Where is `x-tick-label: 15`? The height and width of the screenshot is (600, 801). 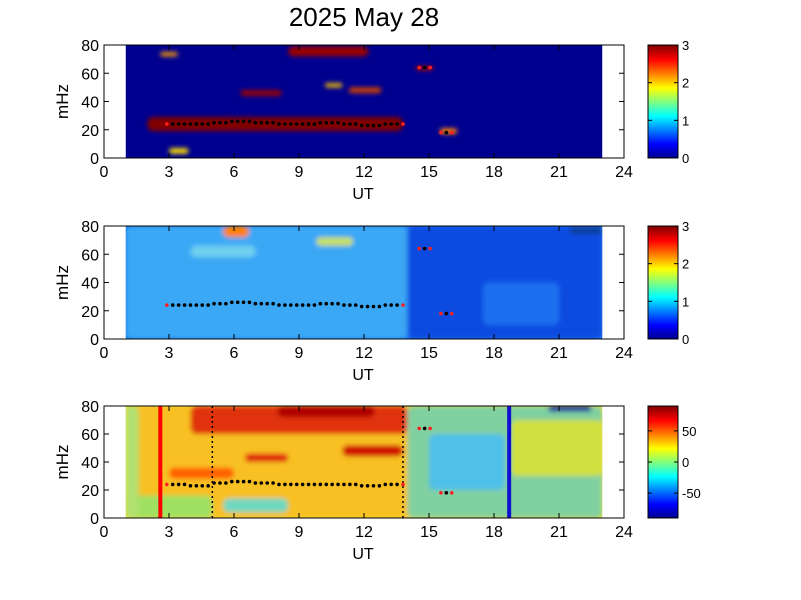 x-tick-label: 15 is located at coordinates (429, 353).